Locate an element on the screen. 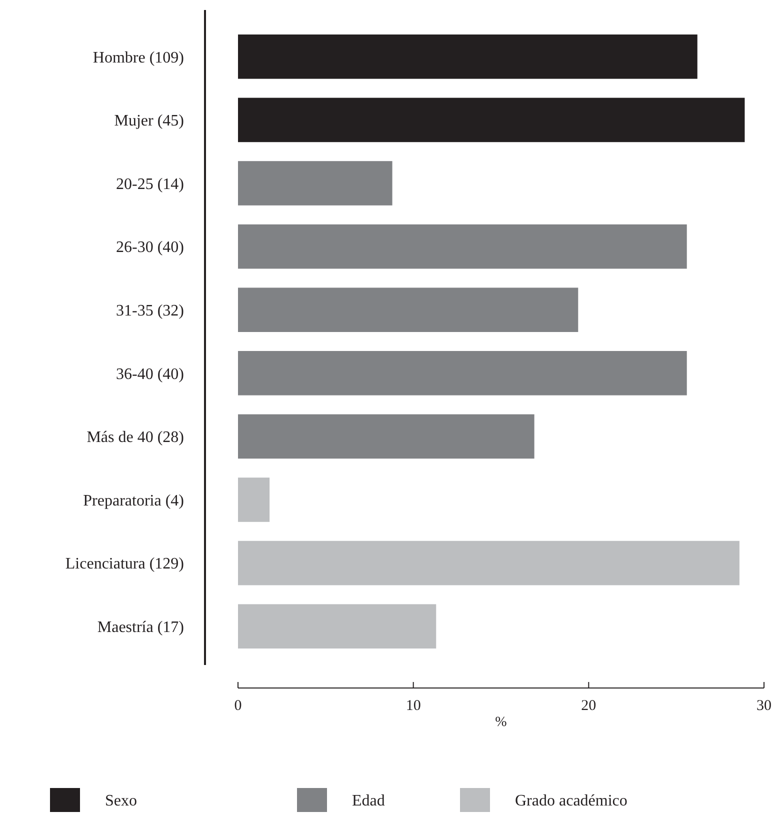  y-tick-label: 26-30 (40) is located at coordinates (150, 247).